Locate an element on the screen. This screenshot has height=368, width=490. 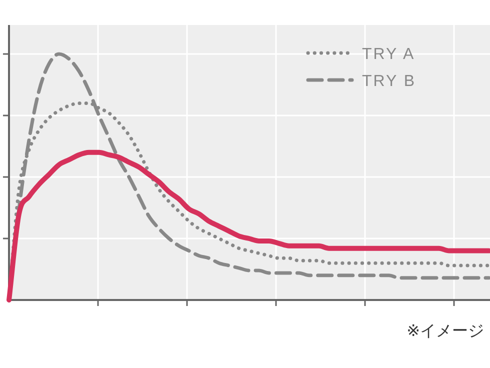
legend-label: TRY B is located at coordinates (389, 81).